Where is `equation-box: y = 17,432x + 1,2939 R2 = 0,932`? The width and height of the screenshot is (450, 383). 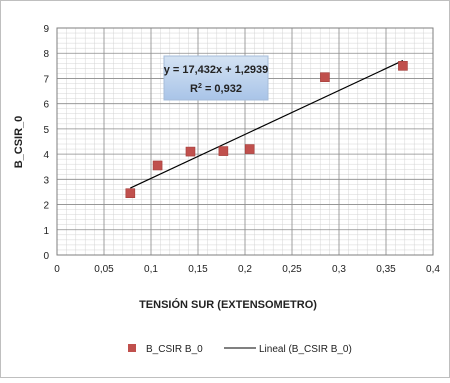
equation-box: y = 17,432x + 1,2939 R2 = 0,932 is located at coordinates (216, 78).